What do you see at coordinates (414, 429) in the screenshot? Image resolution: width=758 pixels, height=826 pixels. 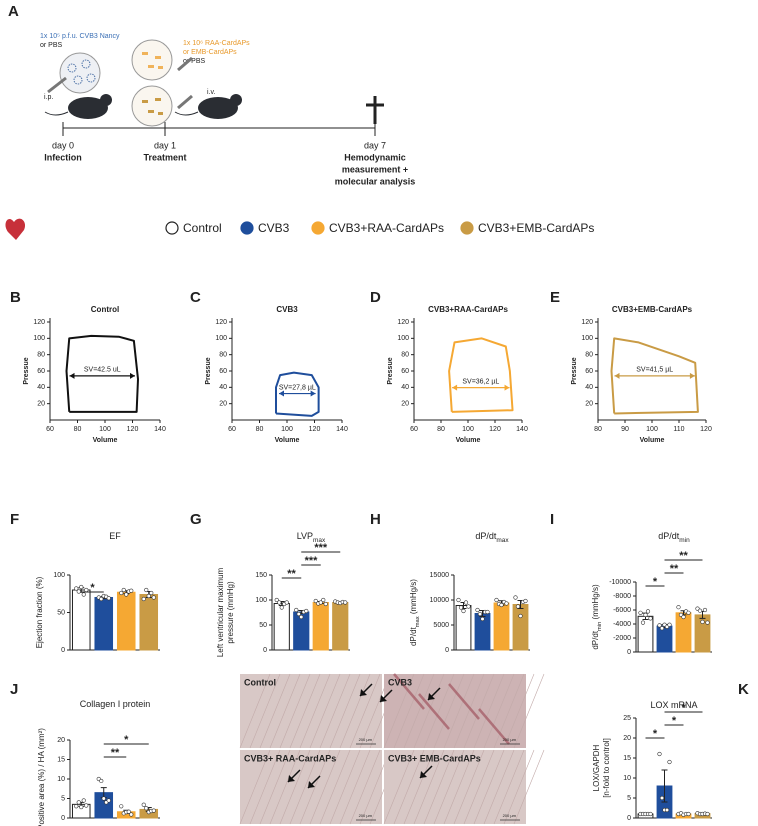 I see `x-tick-label: 60` at bounding box center [414, 429].